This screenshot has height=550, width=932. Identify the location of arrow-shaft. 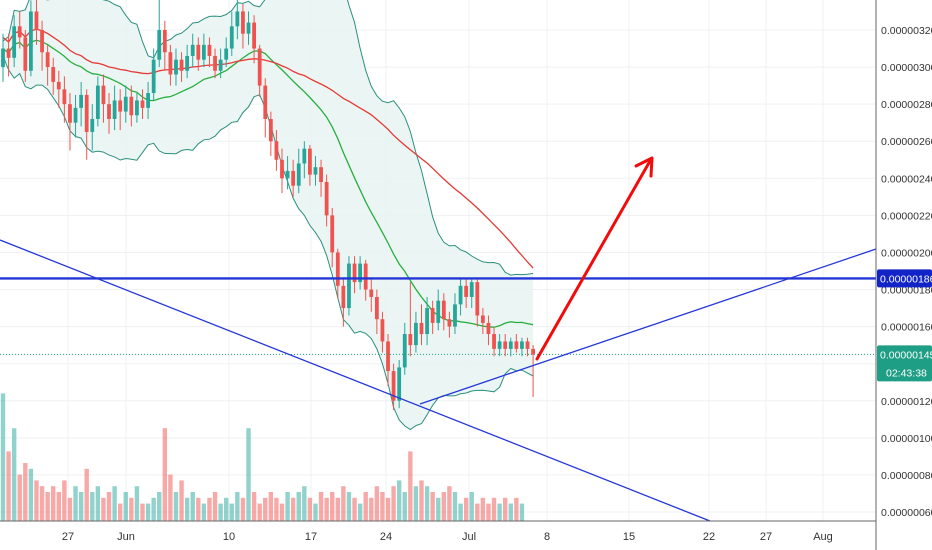
(593, 260).